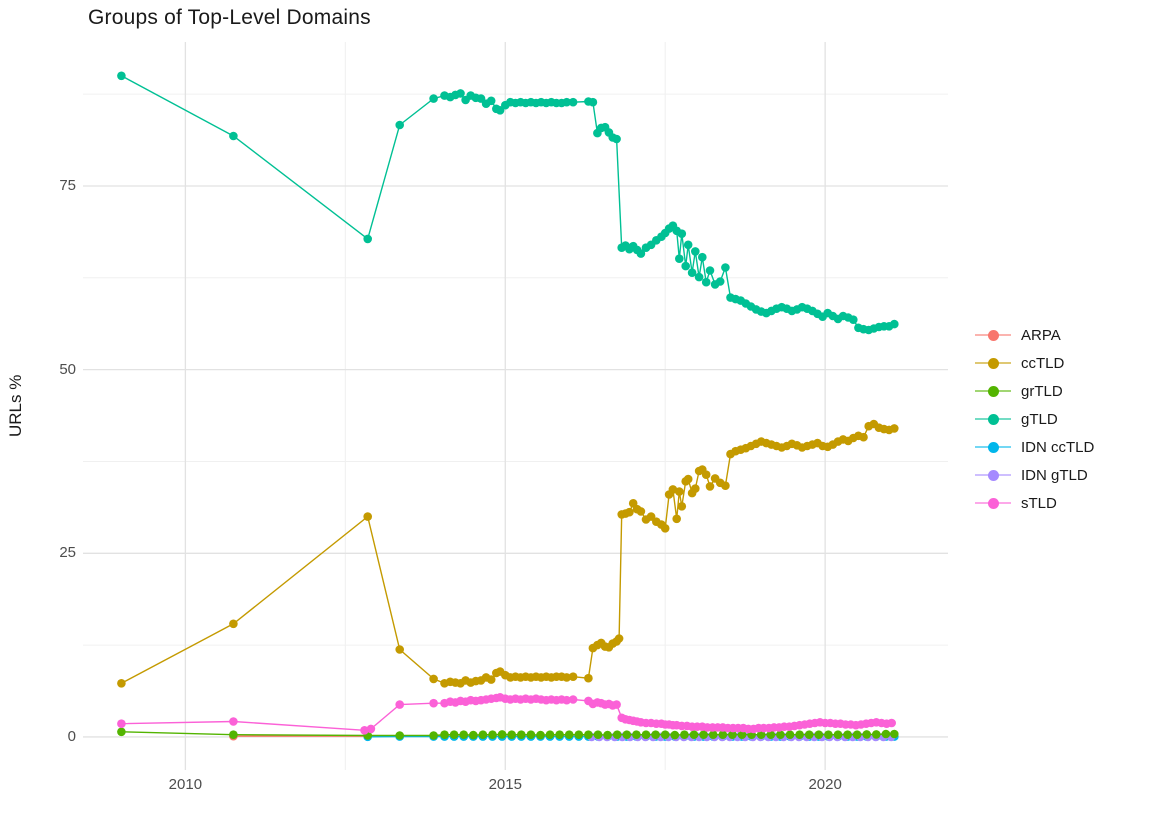  Describe the element at coordinates (1042, 391) in the screenshot. I see `legend-label: grTLD` at that location.